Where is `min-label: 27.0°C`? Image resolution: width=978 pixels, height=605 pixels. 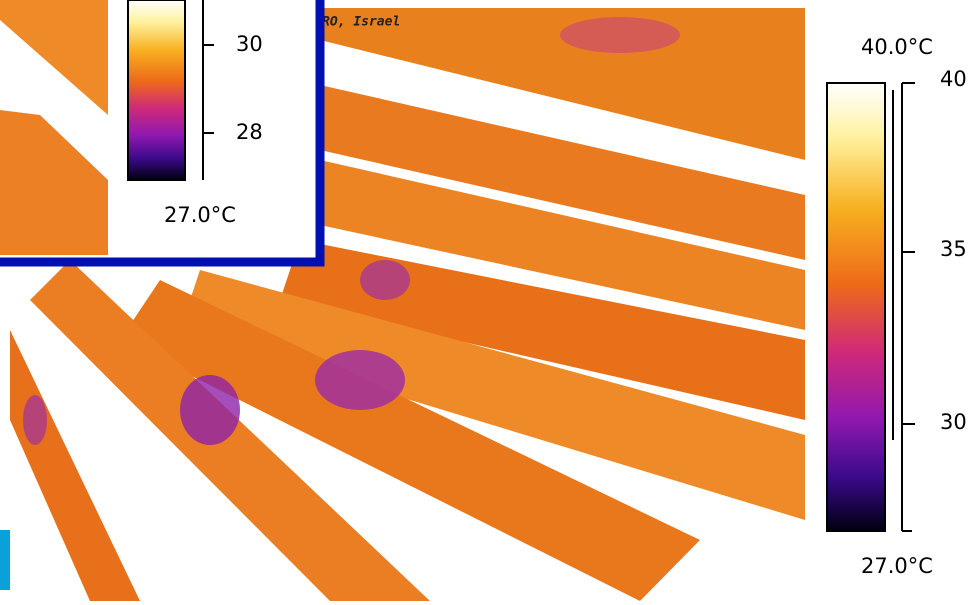
min-label: 27.0°C is located at coordinates (897, 566).